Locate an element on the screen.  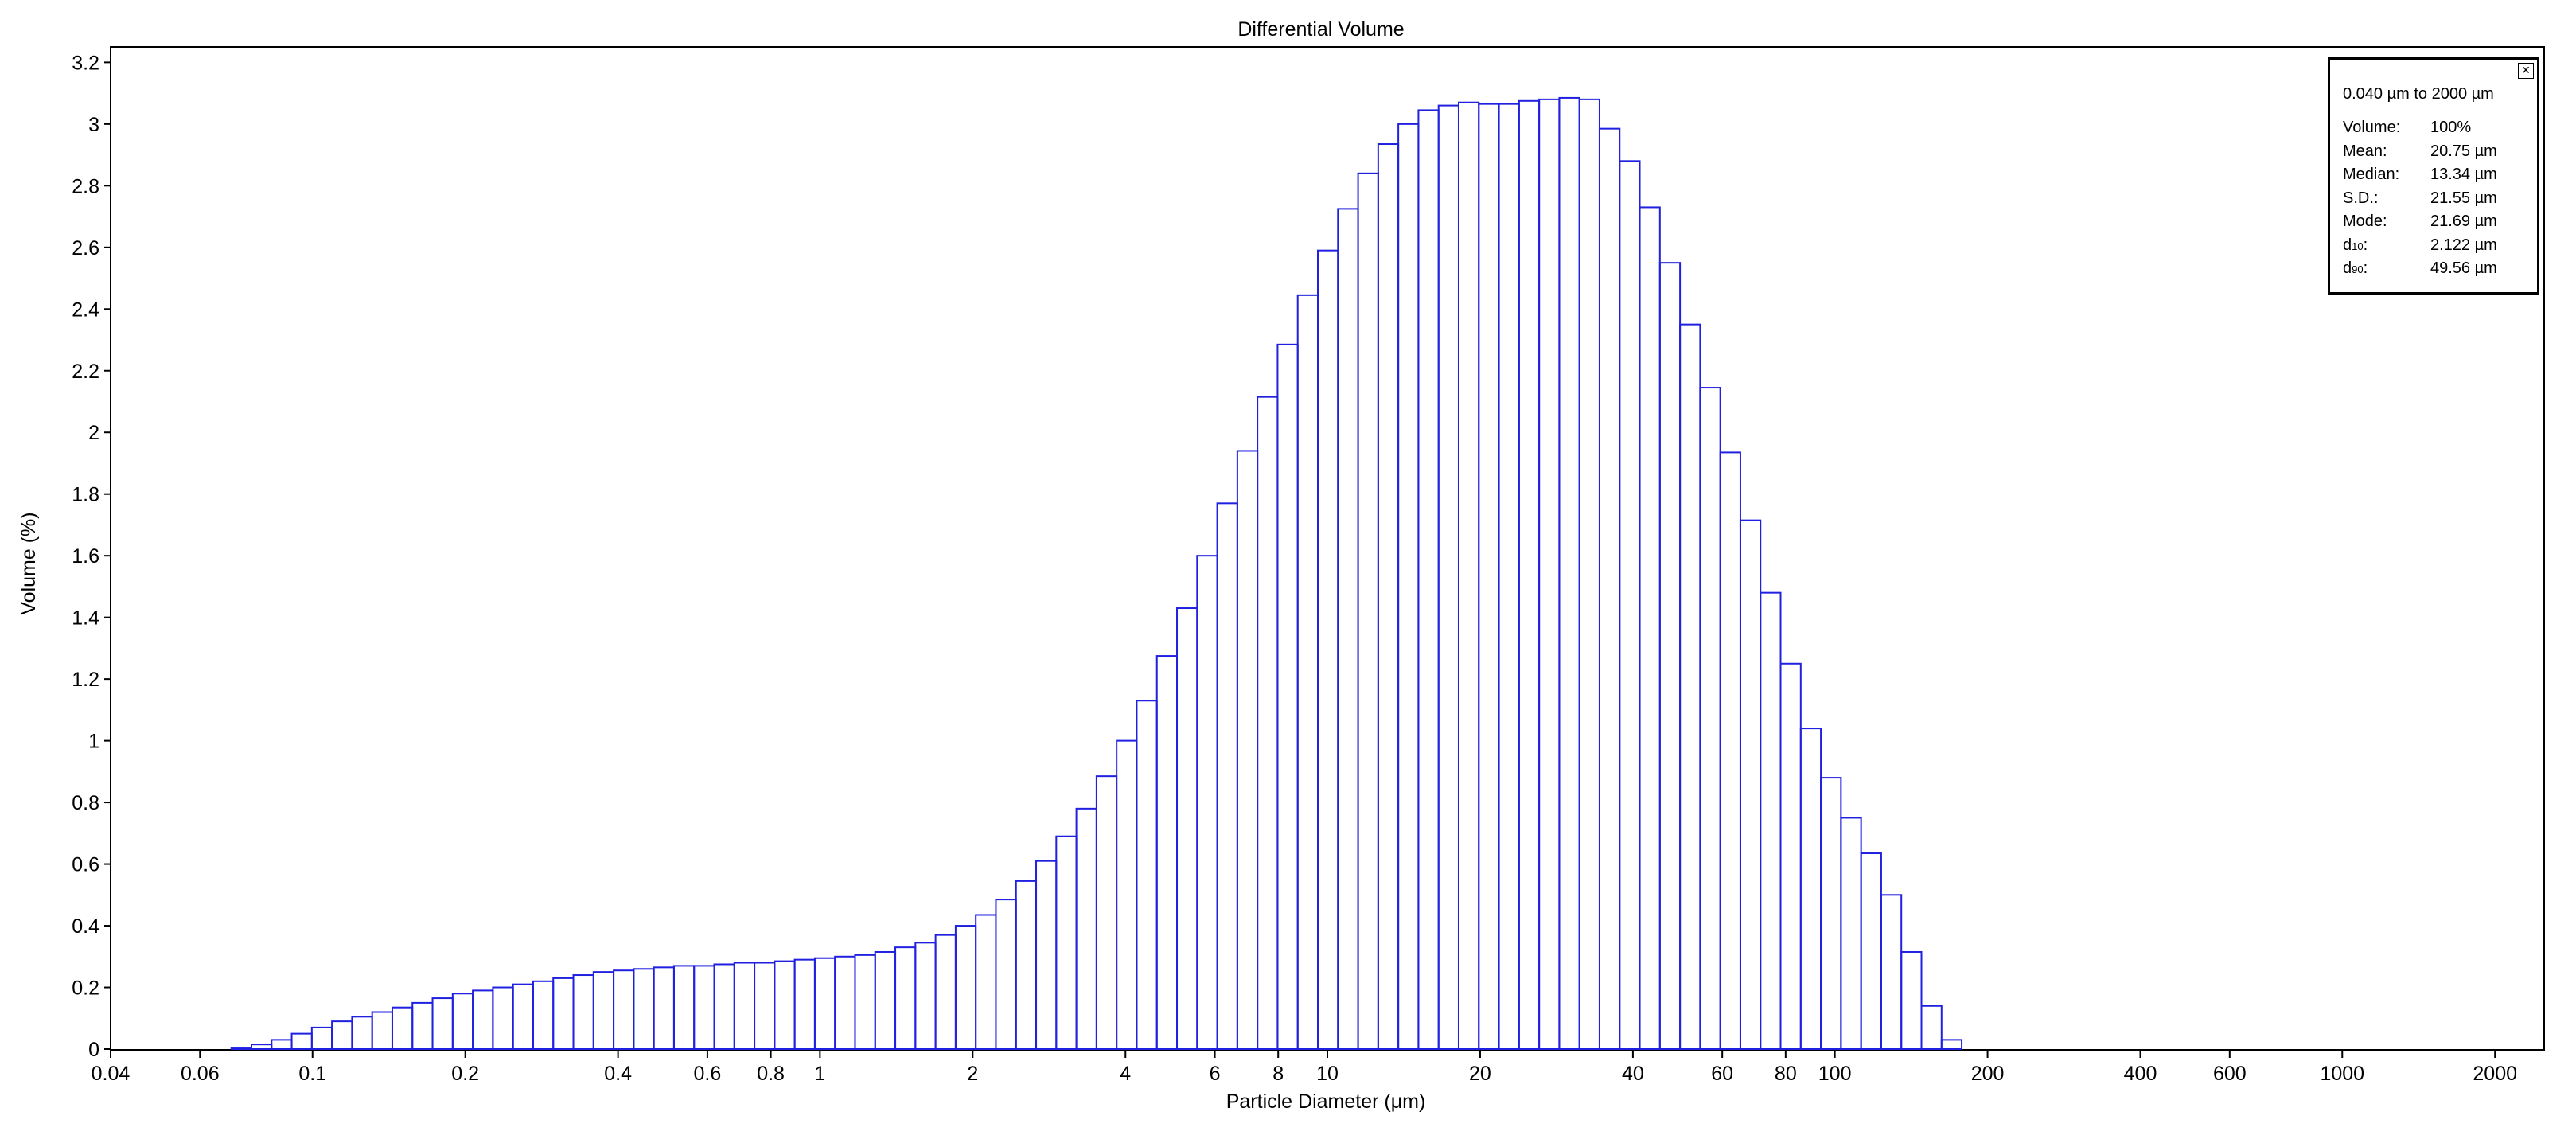
stats-value: 20.75 µm is located at coordinates (2463, 151).